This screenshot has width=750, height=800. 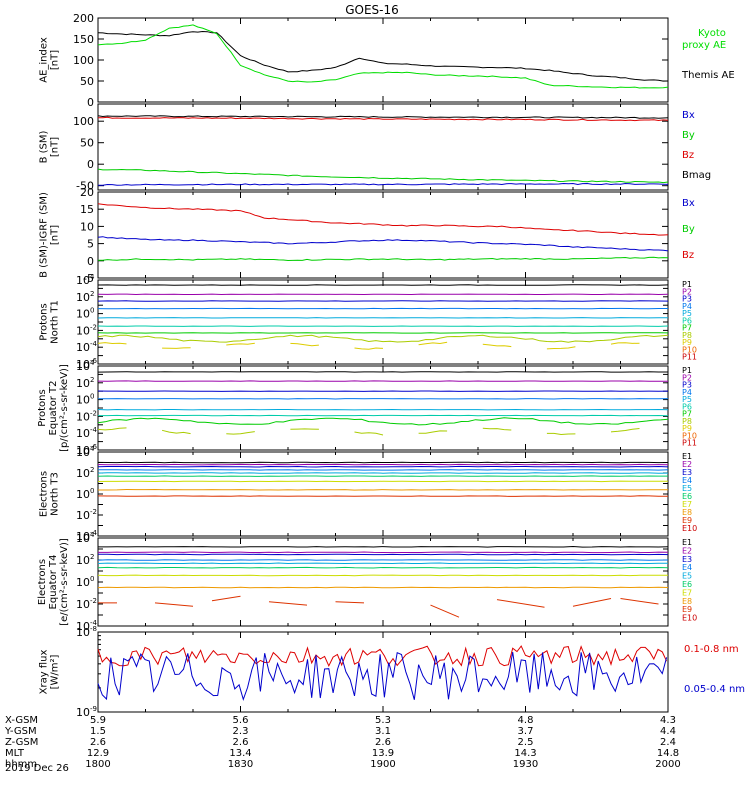 What do you see at coordinates (711, 649) in the screenshot?
I see `legend-label: 0.1-0.8 nm` at bounding box center [711, 649].